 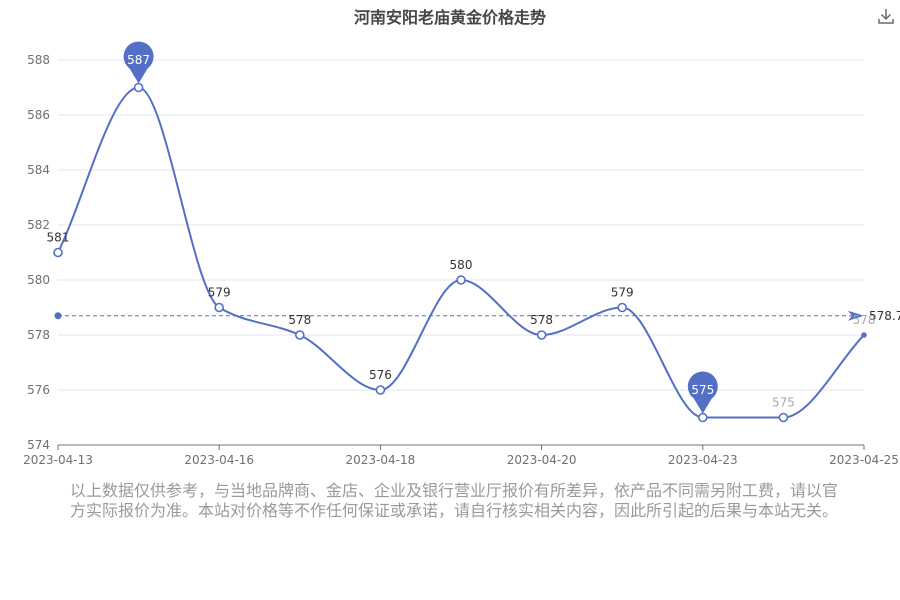 I want to click on y-tick-label: 574, so click(x=38, y=445).